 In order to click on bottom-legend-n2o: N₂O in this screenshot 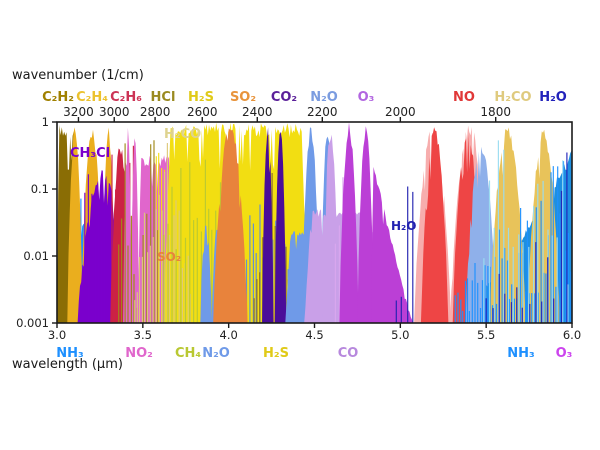, I will do `click(216, 353)`.